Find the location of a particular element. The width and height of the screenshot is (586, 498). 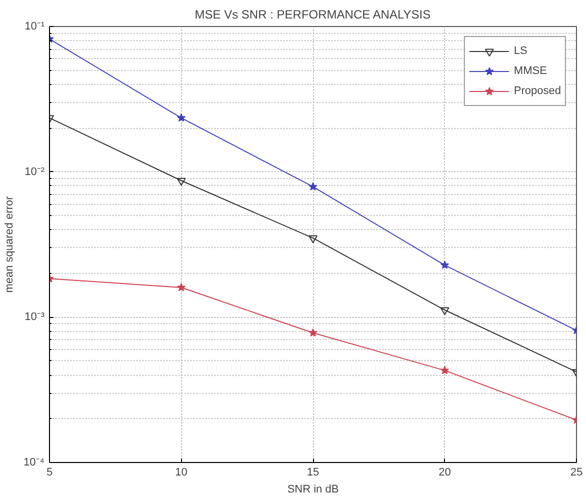

x-tick-label: 5 is located at coordinates (49, 472).